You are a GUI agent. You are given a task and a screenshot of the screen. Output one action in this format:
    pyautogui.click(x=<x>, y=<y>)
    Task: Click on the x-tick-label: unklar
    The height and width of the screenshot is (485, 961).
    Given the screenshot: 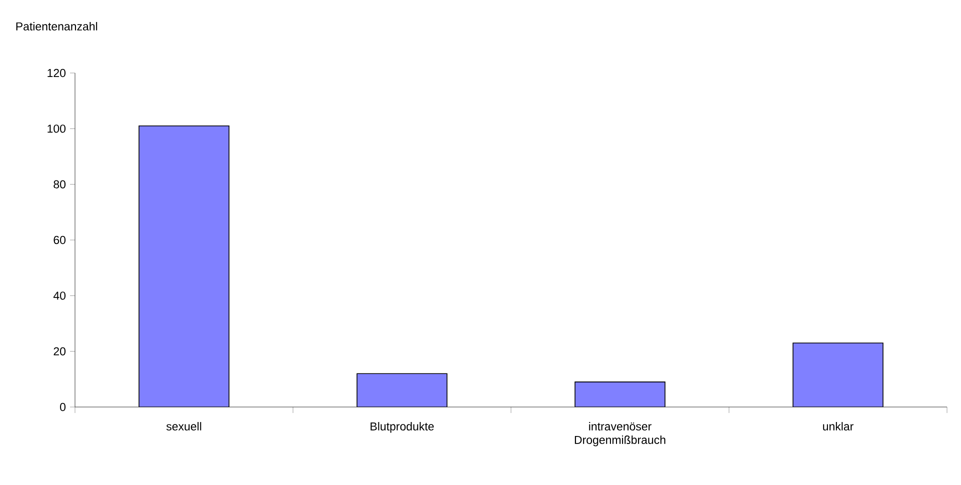 What is the action you would take?
    pyautogui.click(x=838, y=426)
    